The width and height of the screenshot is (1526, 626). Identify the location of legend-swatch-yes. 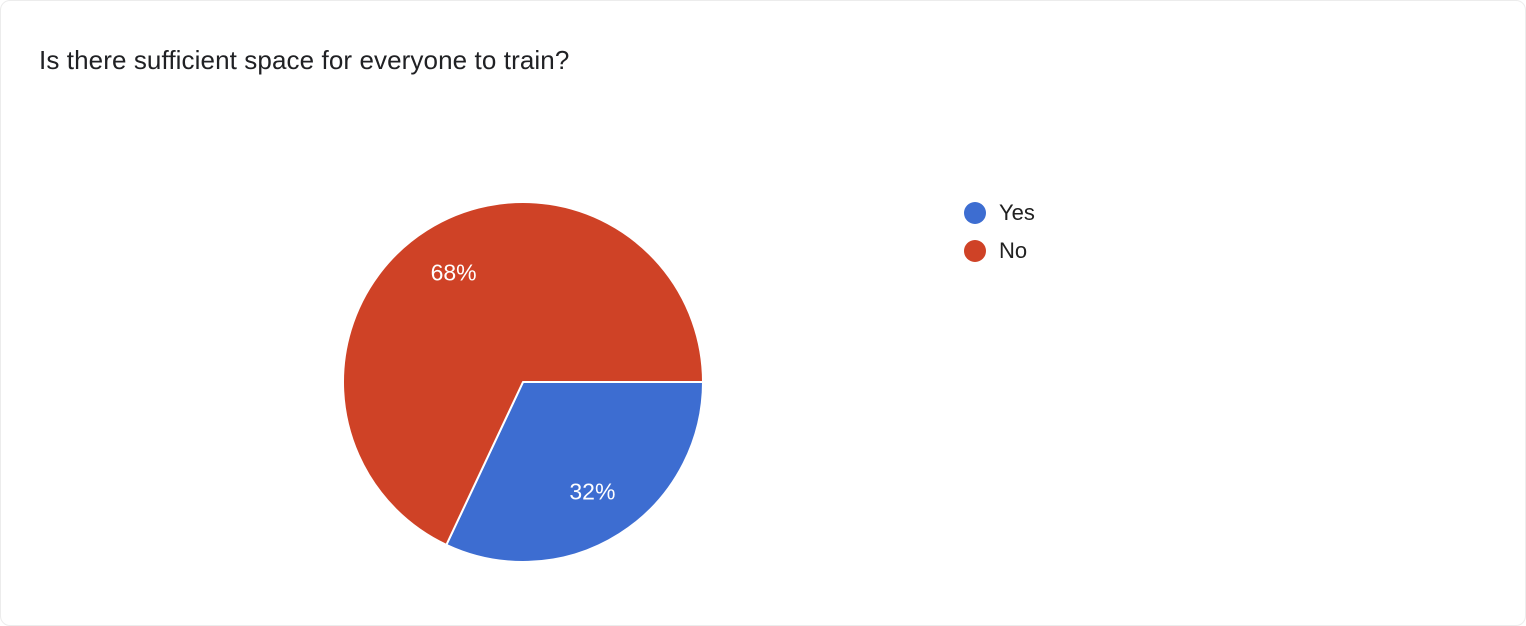
(975, 212).